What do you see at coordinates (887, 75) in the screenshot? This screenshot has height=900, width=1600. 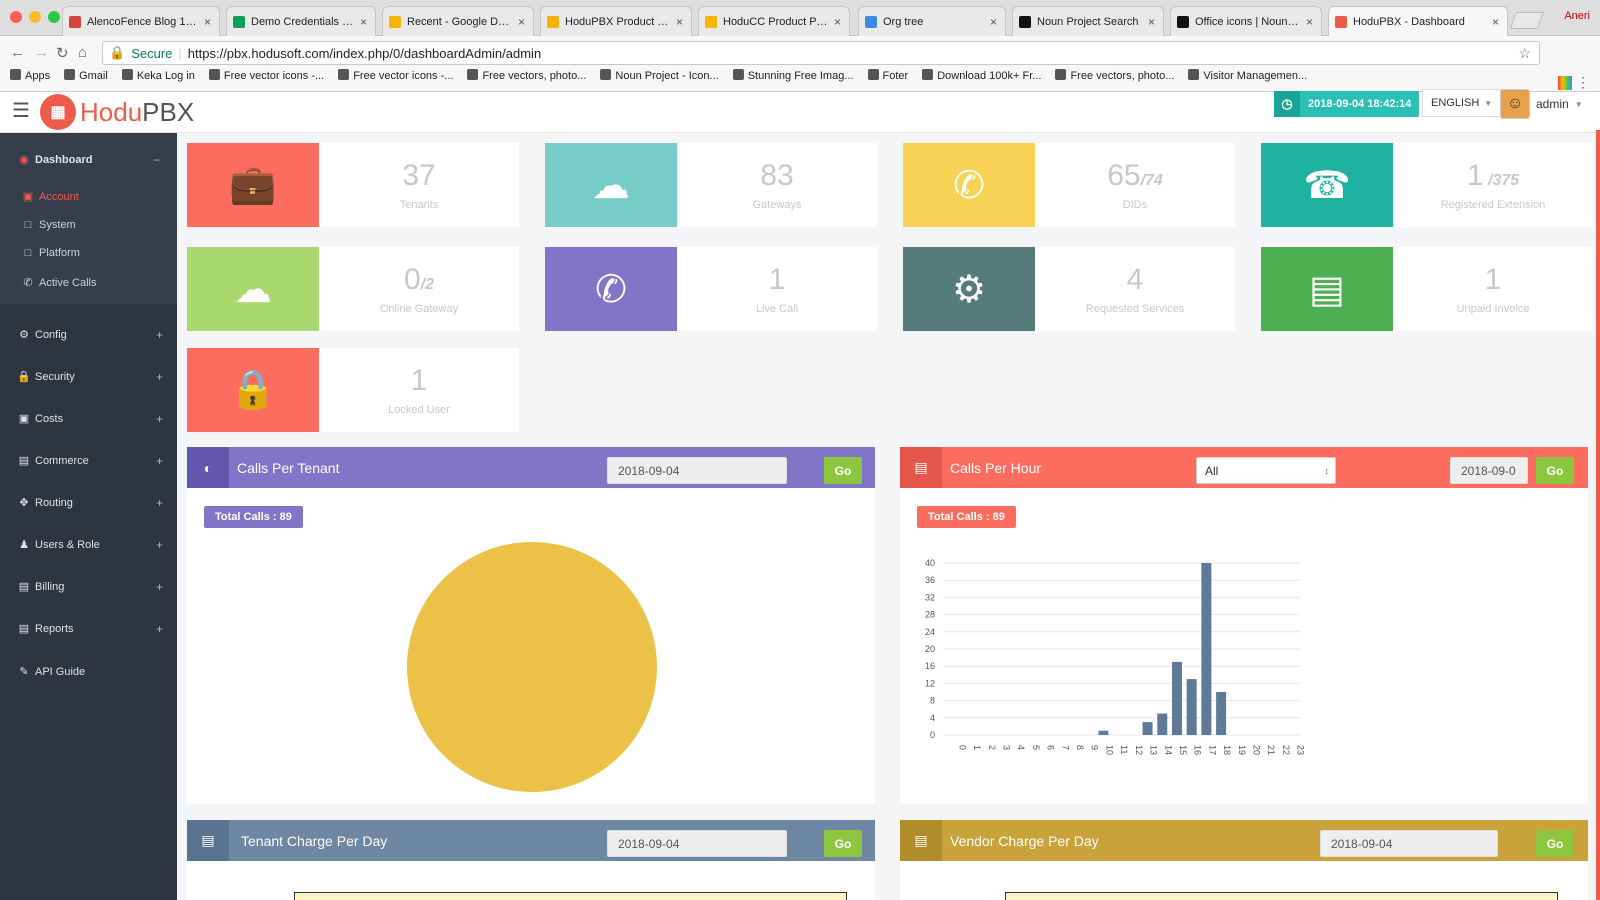 I see `bookmark-item: Foter` at bounding box center [887, 75].